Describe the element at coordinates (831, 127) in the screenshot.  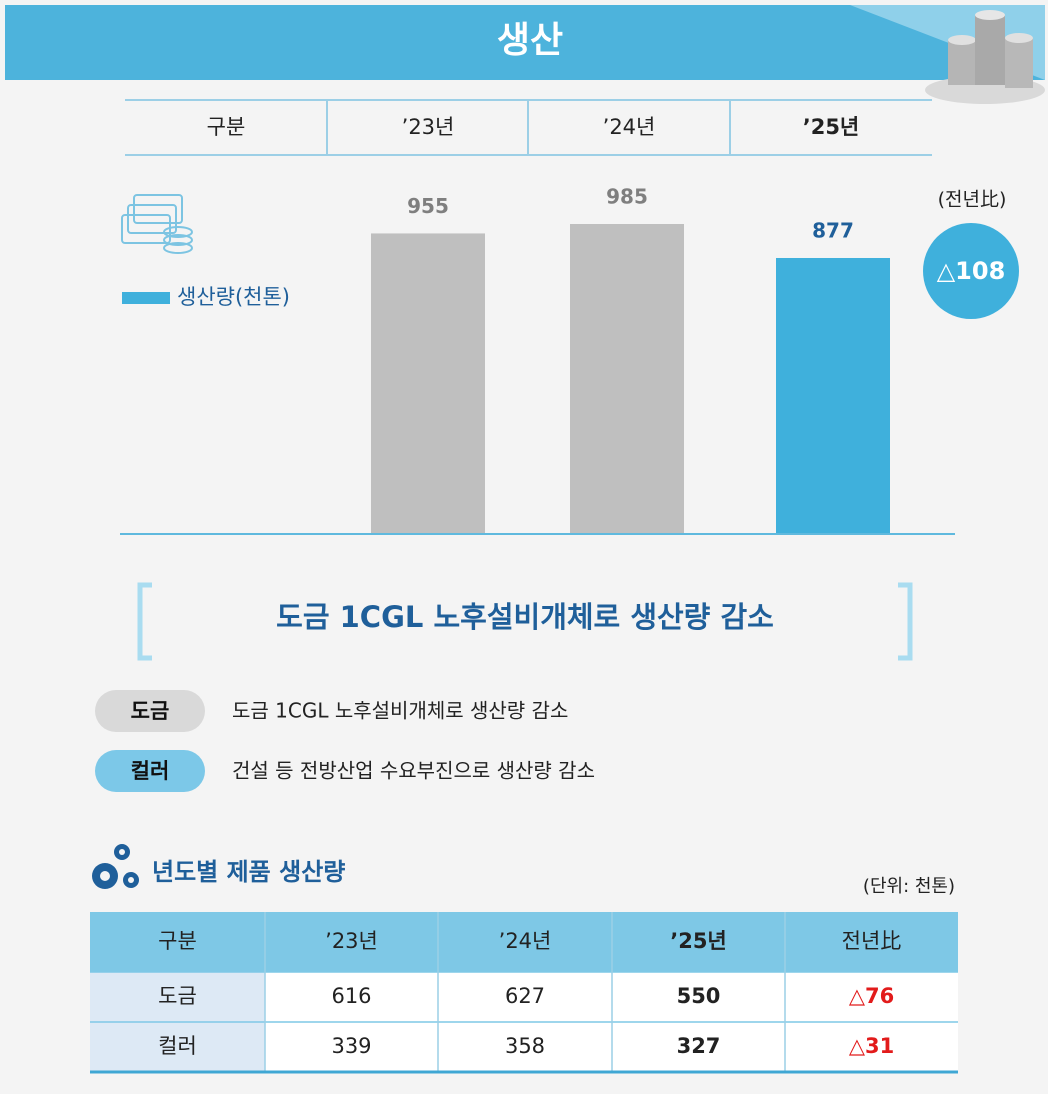
I see `year-label: ’25년` at that location.